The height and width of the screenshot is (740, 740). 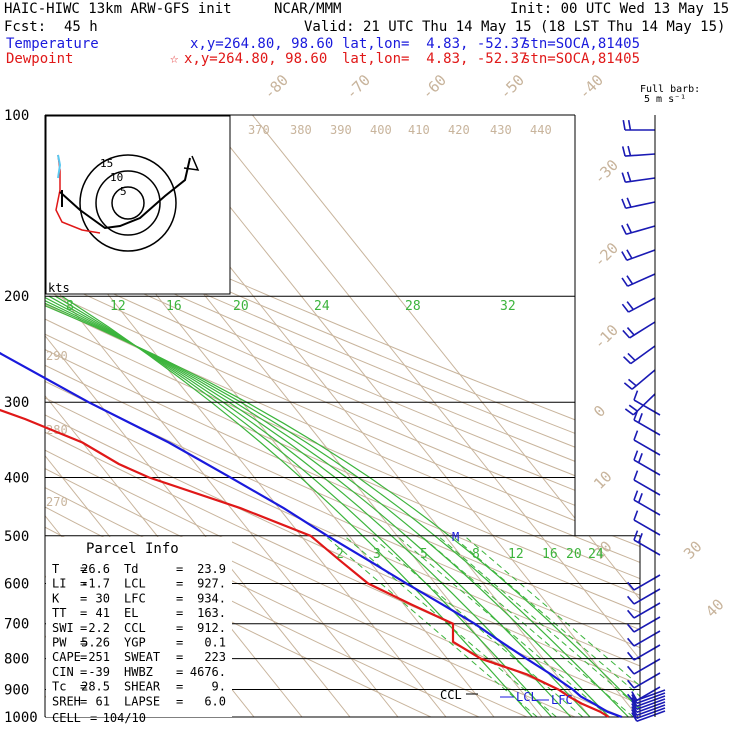 I want to click on theta-e-label: 32, so click(x=508, y=306).